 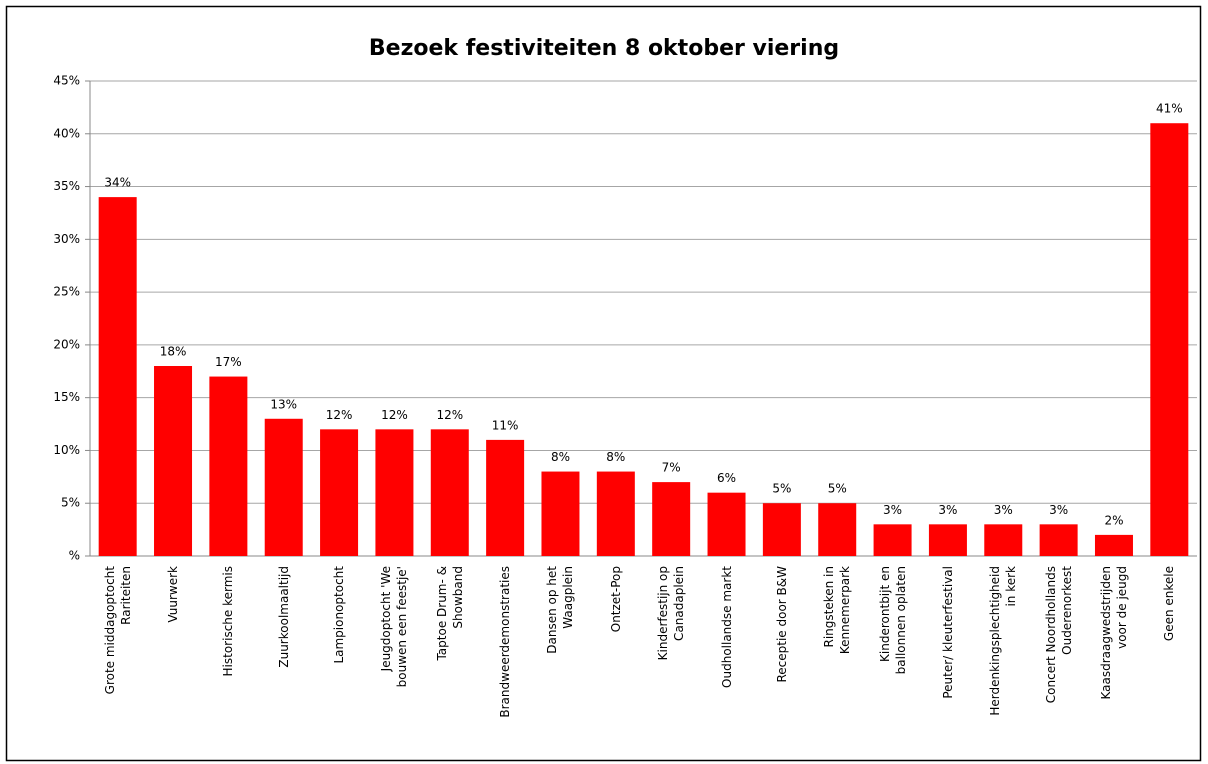 I want to click on y-tick-label: 25%, so click(x=66, y=292).